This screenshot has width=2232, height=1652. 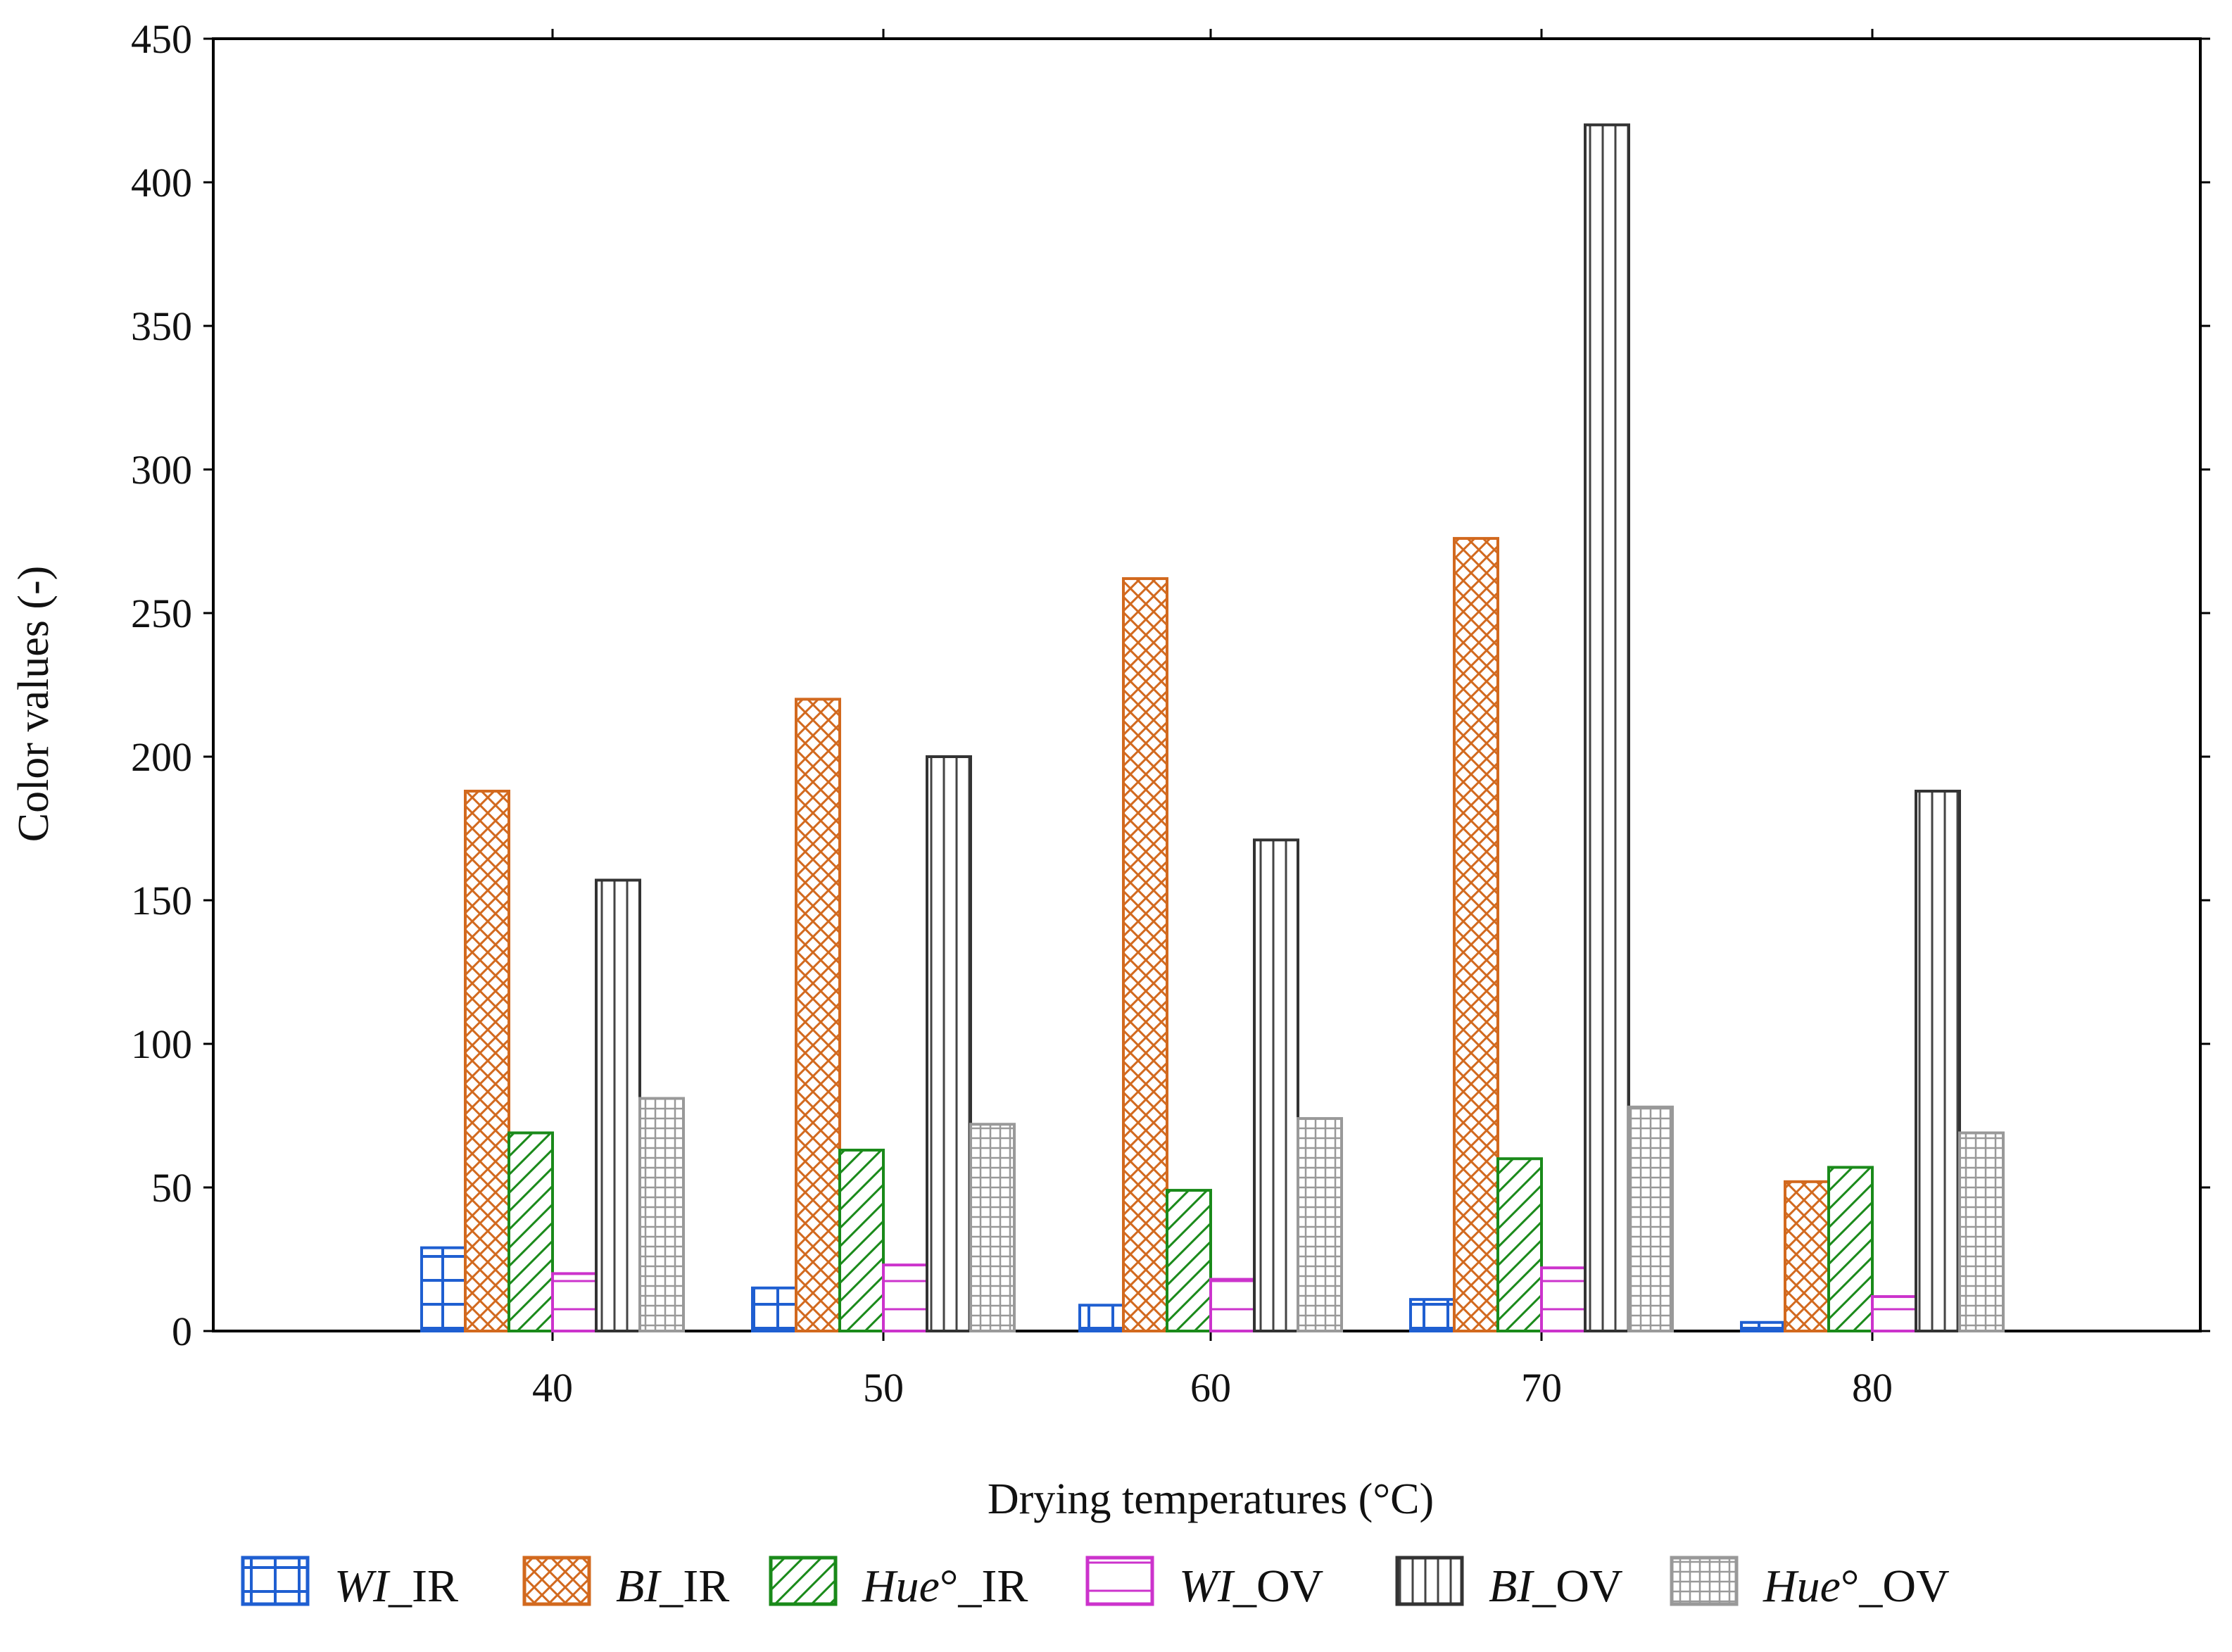 I want to click on y-tick-label: 150, so click(x=161, y=900).